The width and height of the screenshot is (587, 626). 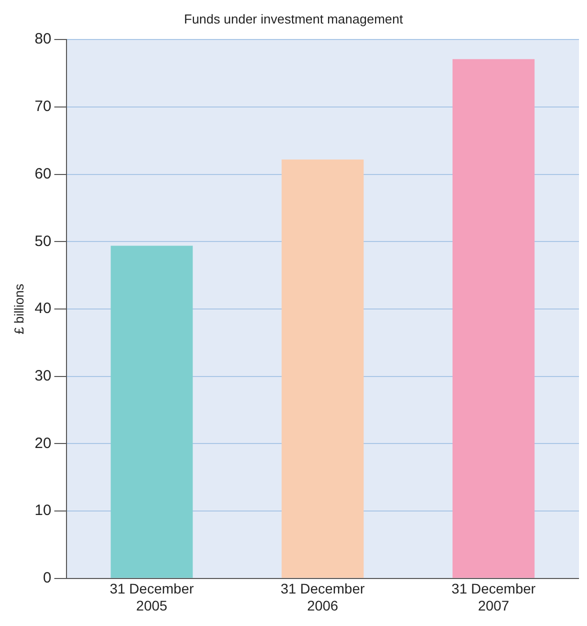 What do you see at coordinates (43, 375) in the screenshot?
I see `y-tick-label: 30` at bounding box center [43, 375].